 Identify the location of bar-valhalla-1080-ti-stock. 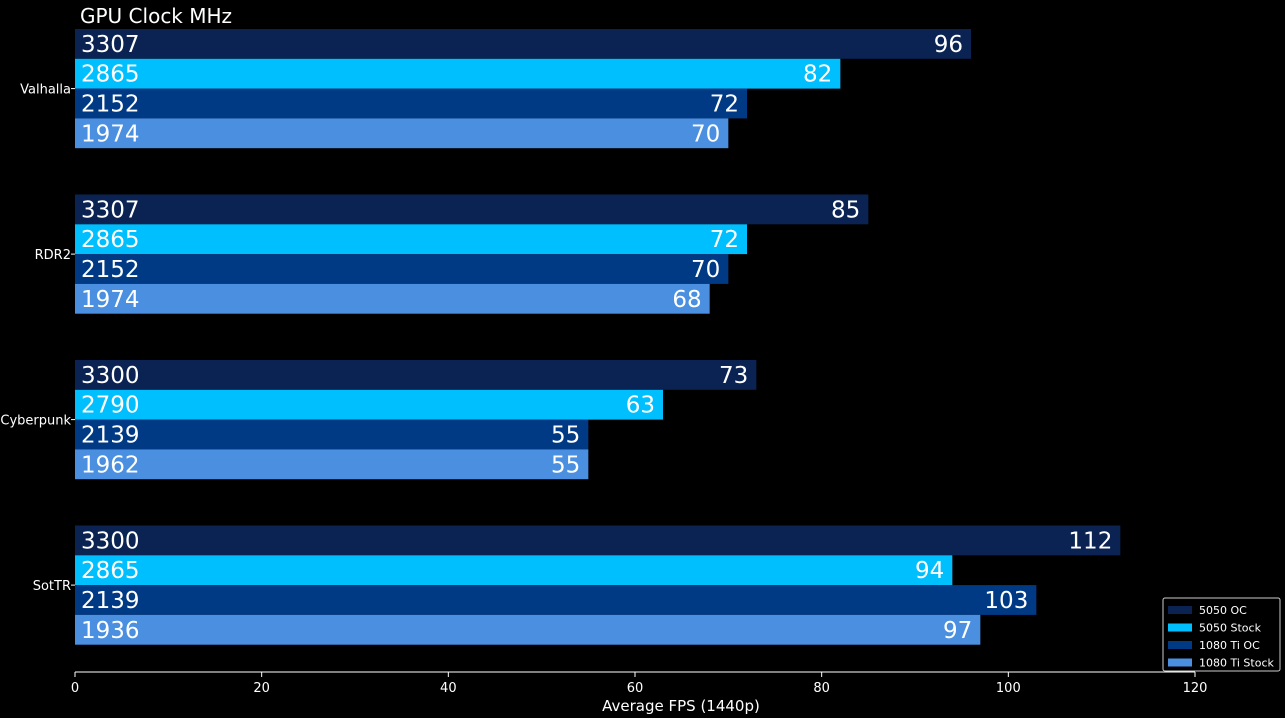
(402, 133).